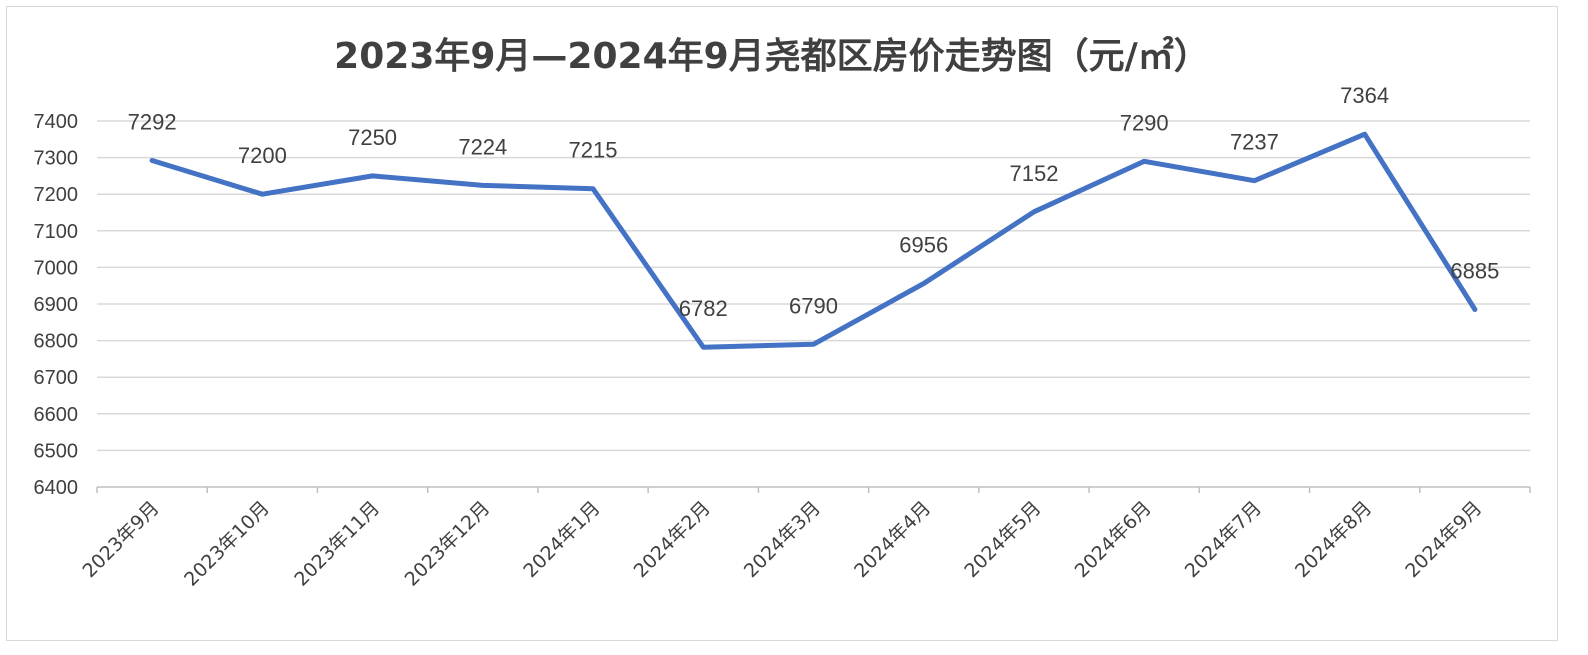 The image size is (1588, 655). I want to click on x-tick-label: 2024年3月, so click(782, 539).